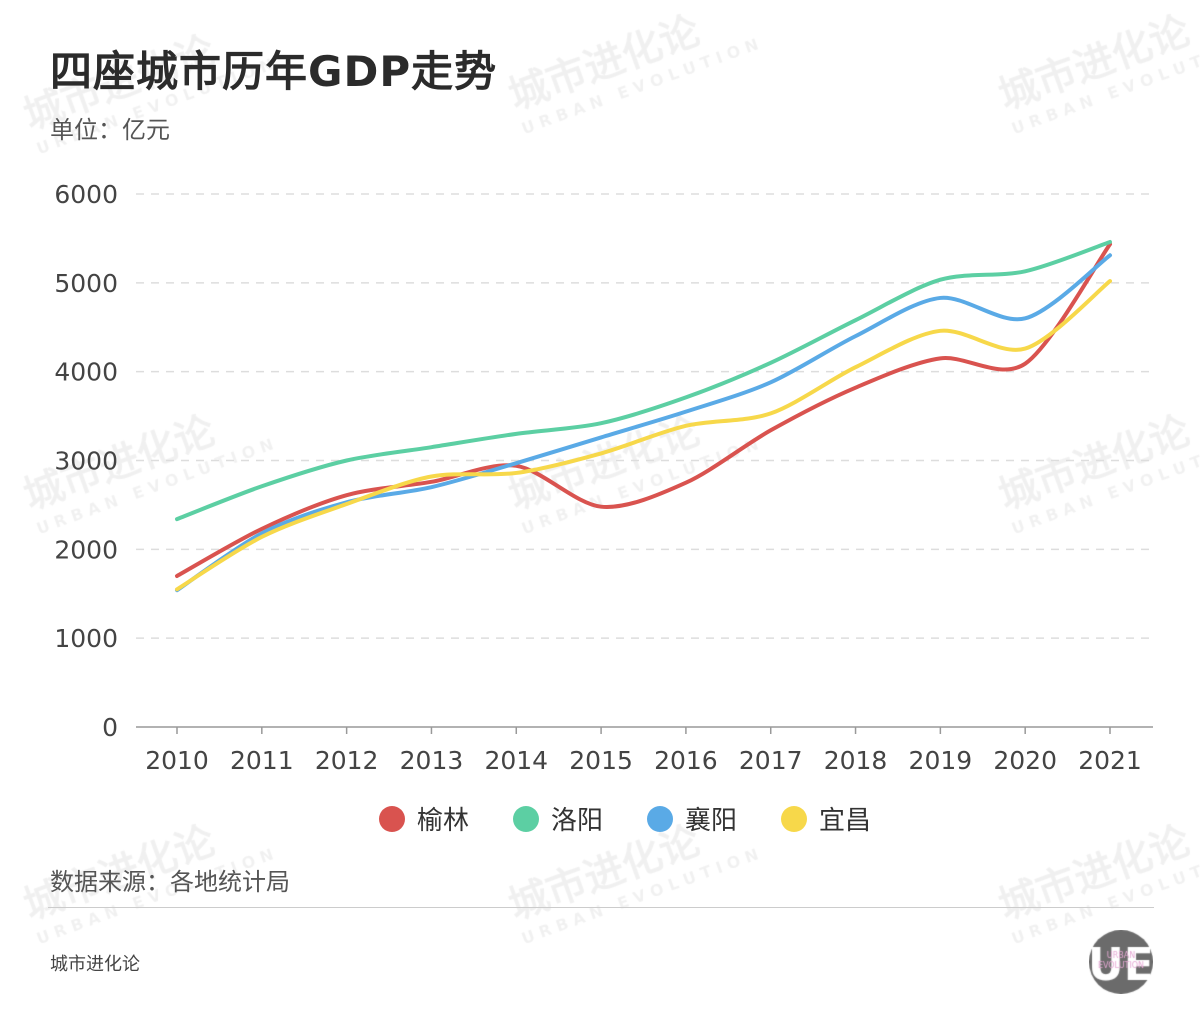 Image resolution: width=1200 pixels, height=1020 pixels. Describe the element at coordinates (170, 882) in the screenshot. I see `data-source: 数据来源：各地统计局` at that location.